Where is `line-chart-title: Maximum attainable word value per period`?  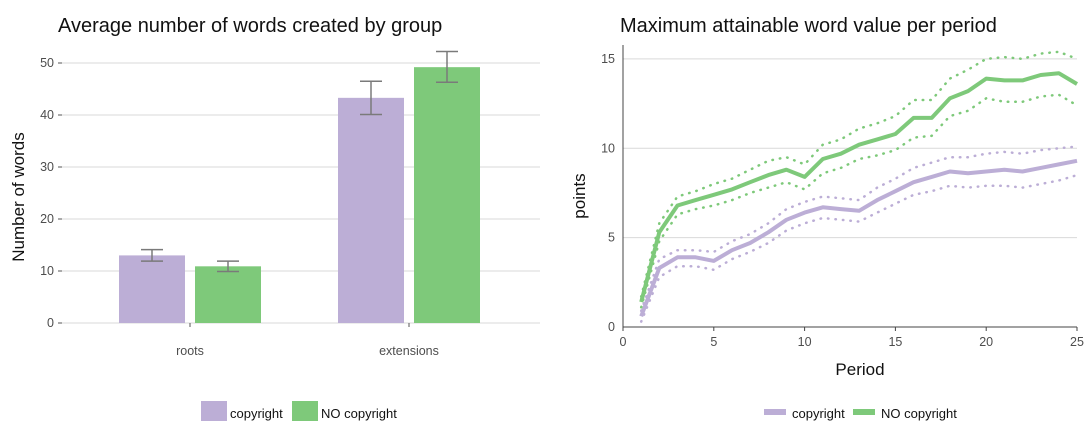
line-chart-title: Maximum attainable word value per period is located at coordinates (808, 26).